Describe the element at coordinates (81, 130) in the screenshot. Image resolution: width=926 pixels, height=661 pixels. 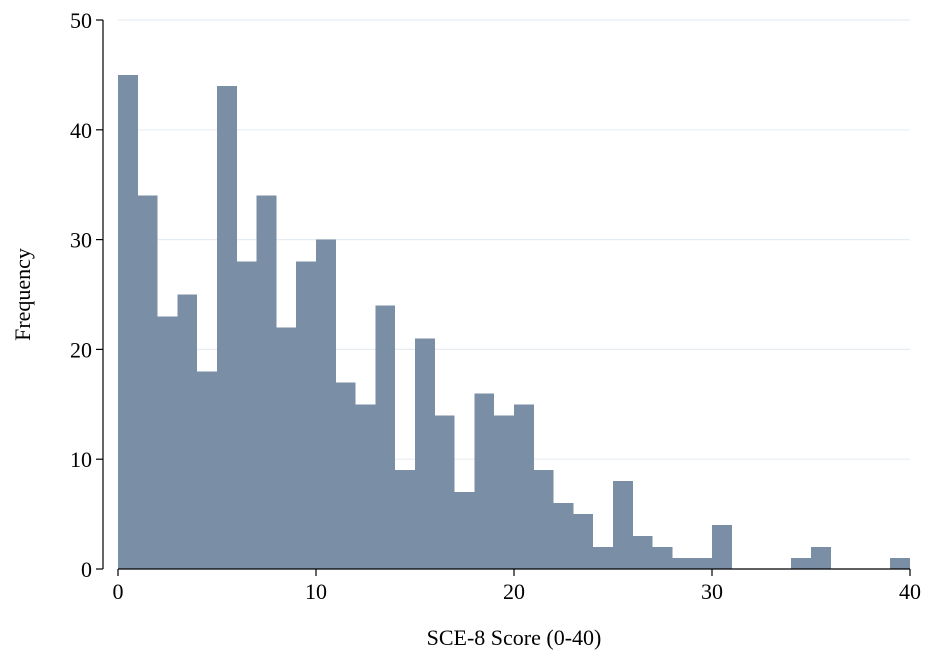
I see `y-tick-label-40: 40` at that location.